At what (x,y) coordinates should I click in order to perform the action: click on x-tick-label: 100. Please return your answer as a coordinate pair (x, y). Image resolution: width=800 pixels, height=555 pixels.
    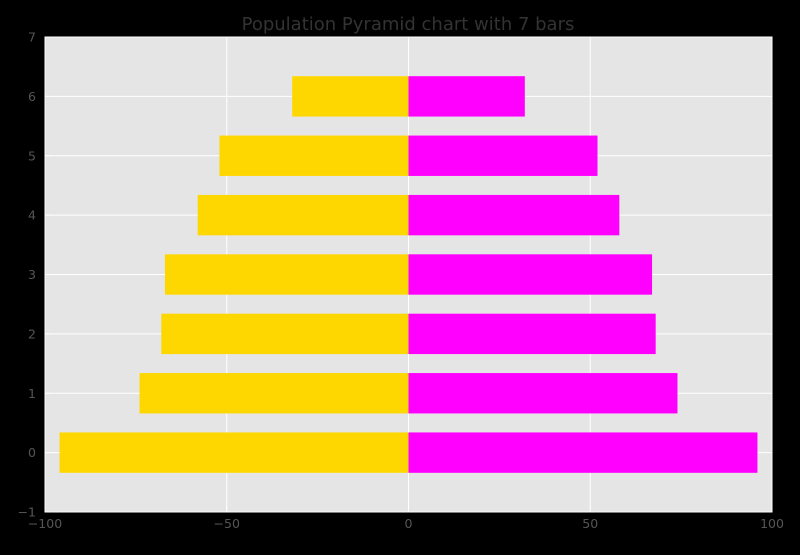
    Looking at the image, I should click on (772, 523).